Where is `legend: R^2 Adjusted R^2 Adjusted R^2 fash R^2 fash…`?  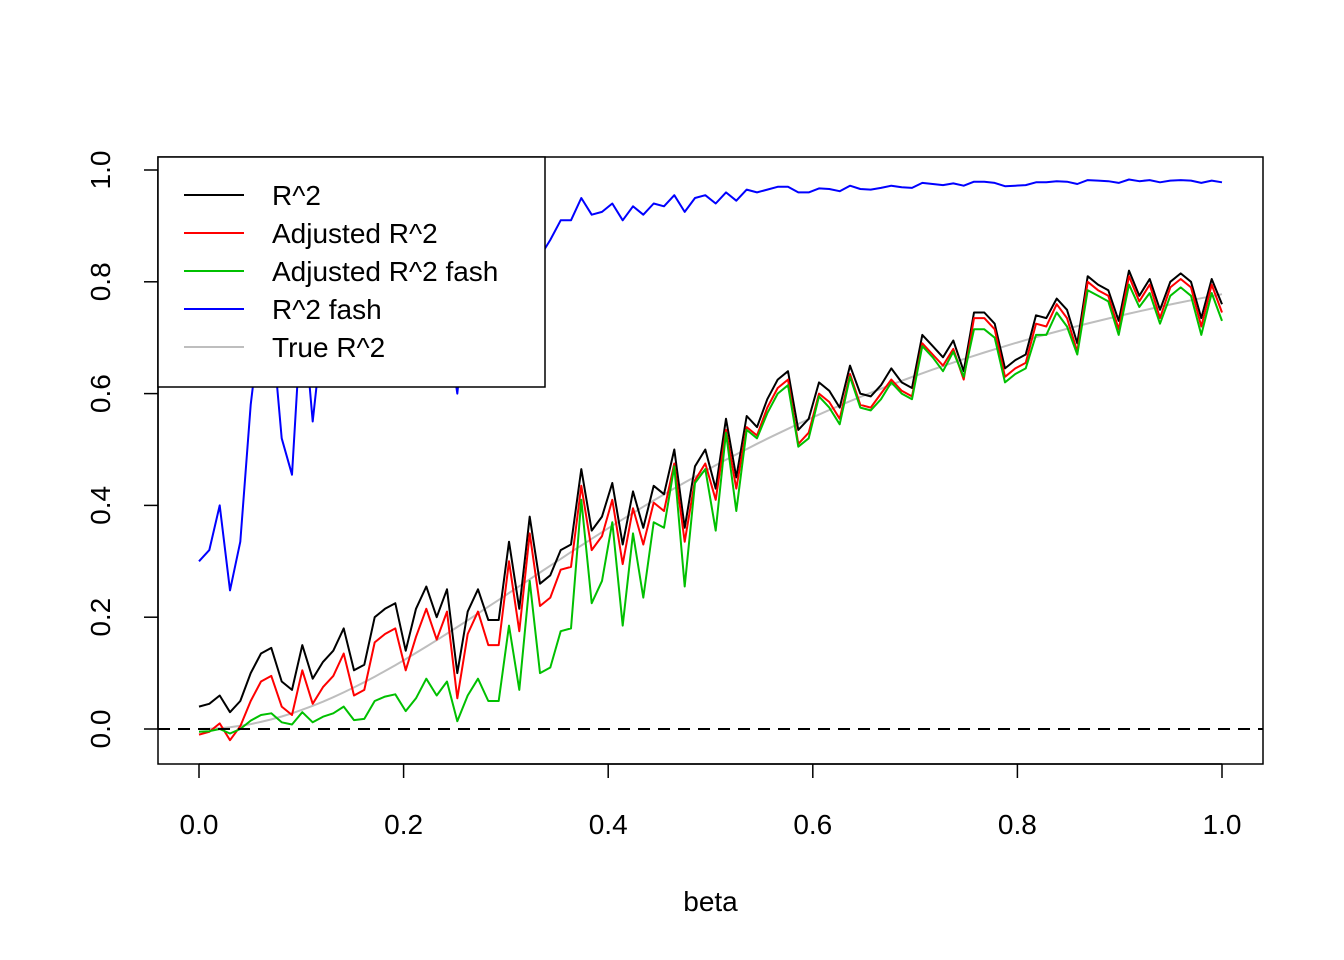 legend: R^2 Adjusted R^2 Adjusted R^2 fash R^2 fash… is located at coordinates (351, 272).